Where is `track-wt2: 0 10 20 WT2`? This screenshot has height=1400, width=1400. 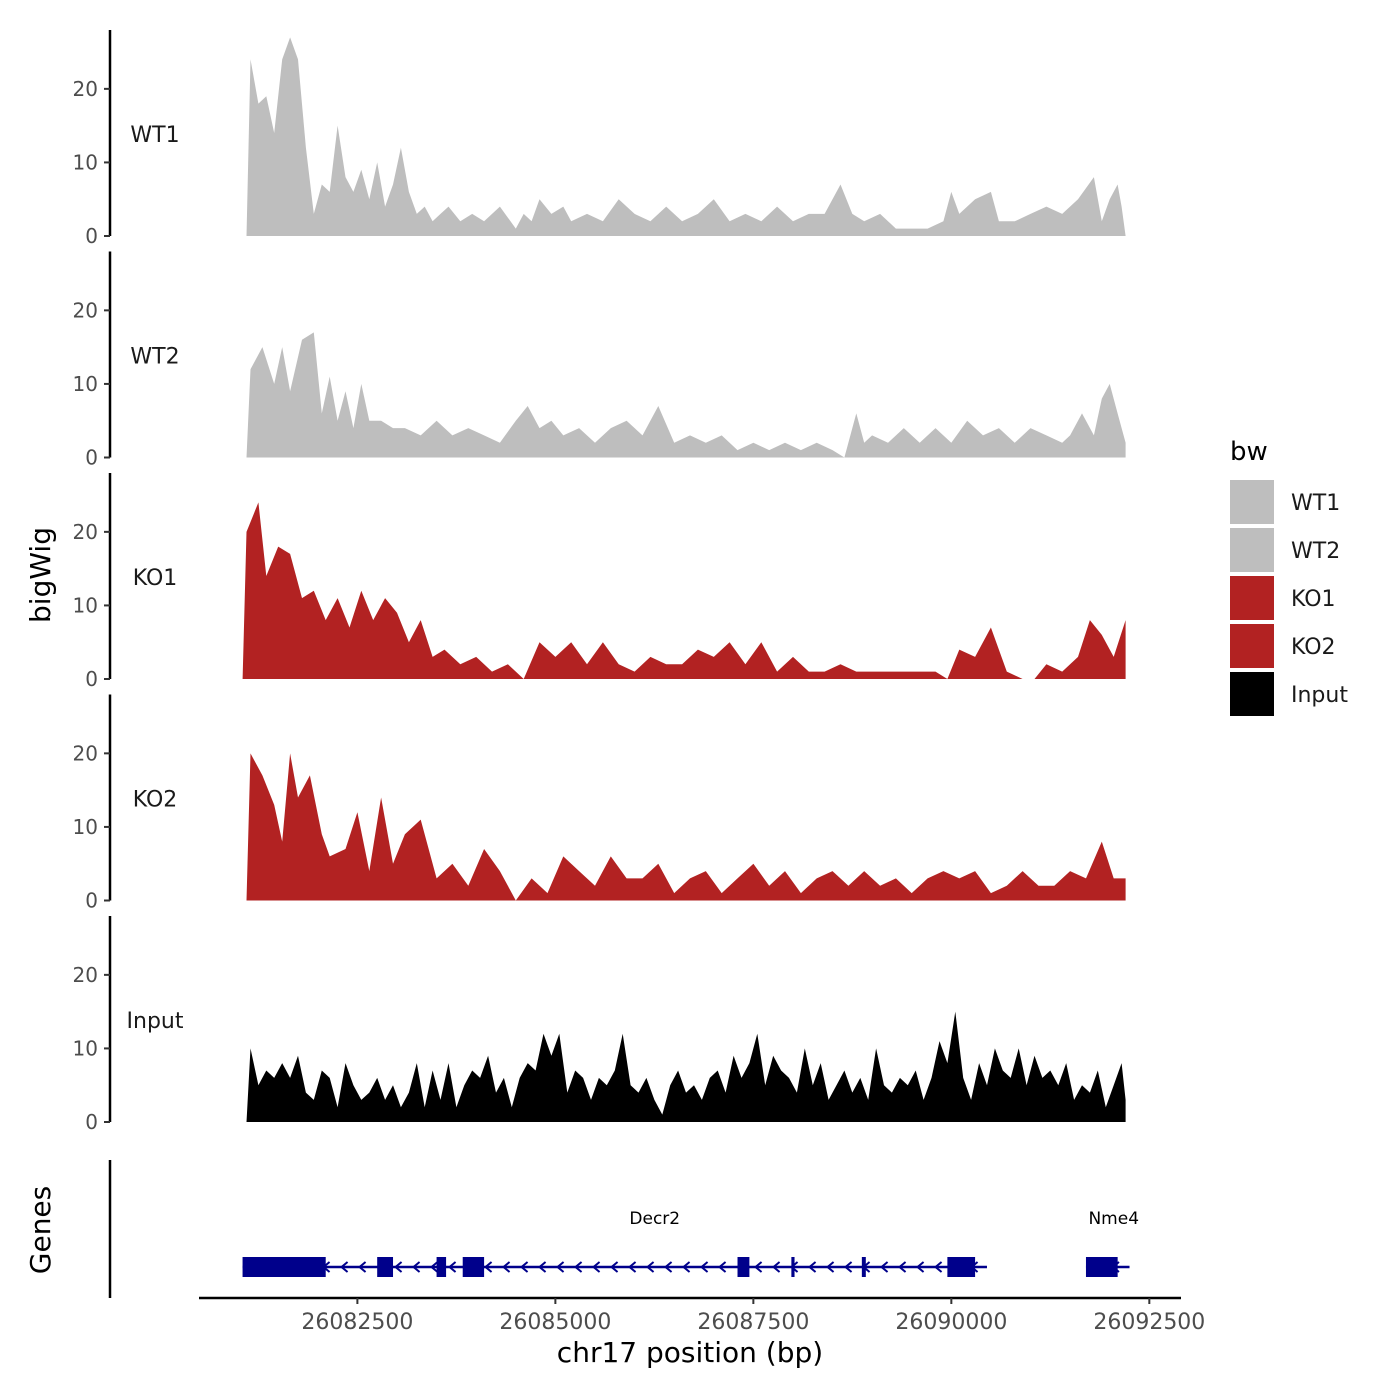 track-wt2: 0 10 20 WT2 is located at coordinates (599, 360).